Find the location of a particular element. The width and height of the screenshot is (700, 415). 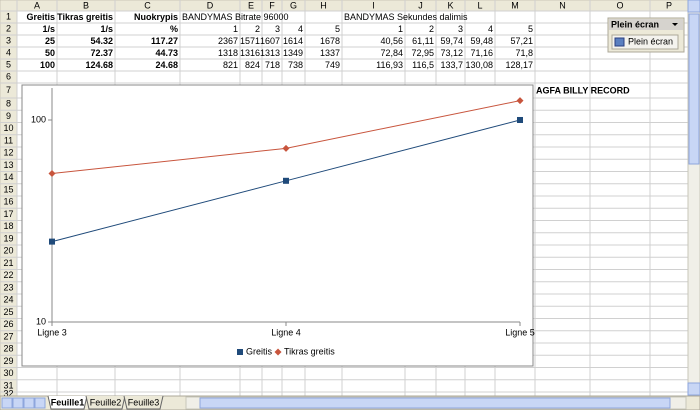

cell-text: 749 is located at coordinates (332, 65).